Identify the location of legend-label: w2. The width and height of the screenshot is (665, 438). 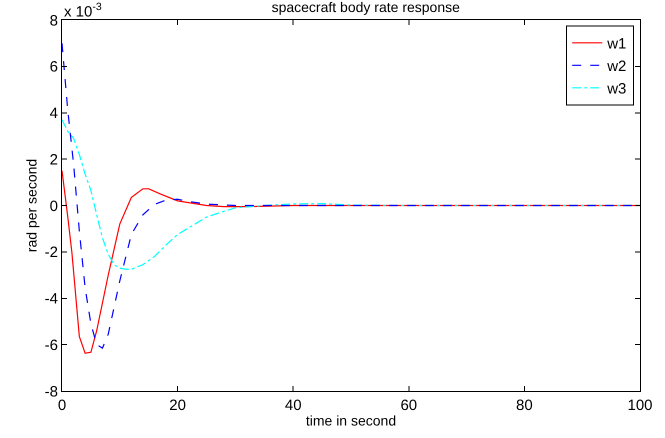
(616, 67).